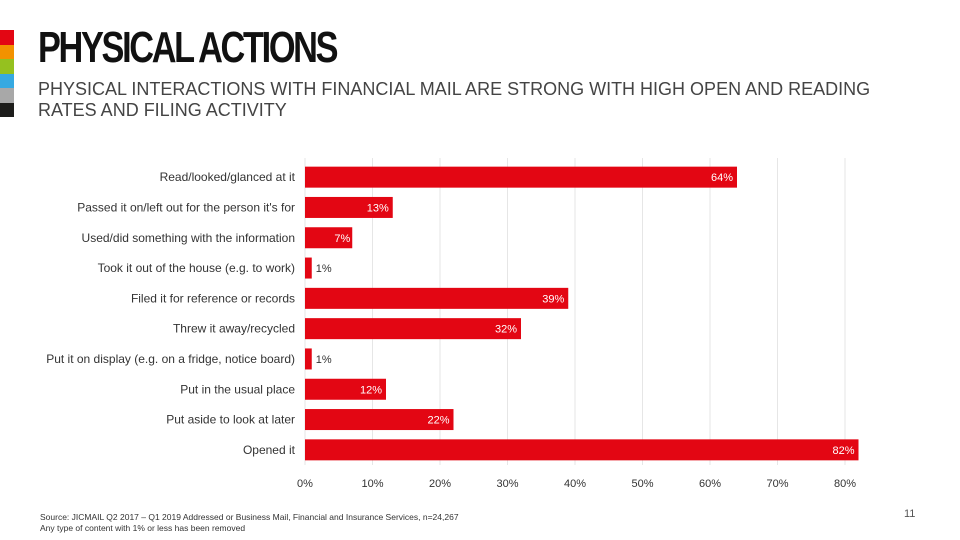 The height and width of the screenshot is (540, 960). I want to click on category-label: Read/looked/glanced at it, so click(228, 177).